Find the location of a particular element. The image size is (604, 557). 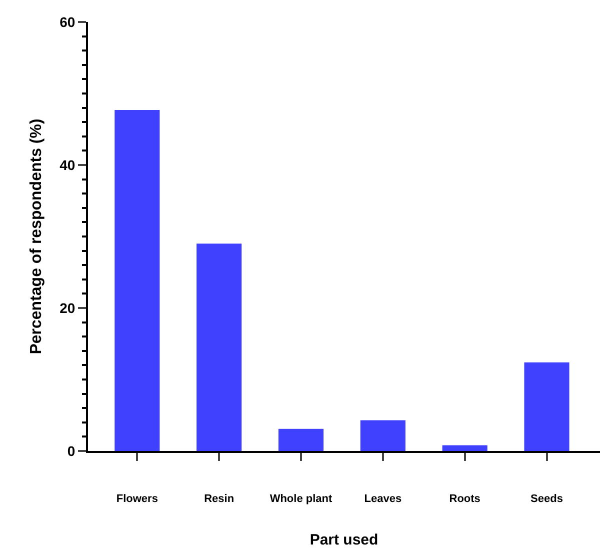

y-tick-label: 60 is located at coordinates (68, 22).